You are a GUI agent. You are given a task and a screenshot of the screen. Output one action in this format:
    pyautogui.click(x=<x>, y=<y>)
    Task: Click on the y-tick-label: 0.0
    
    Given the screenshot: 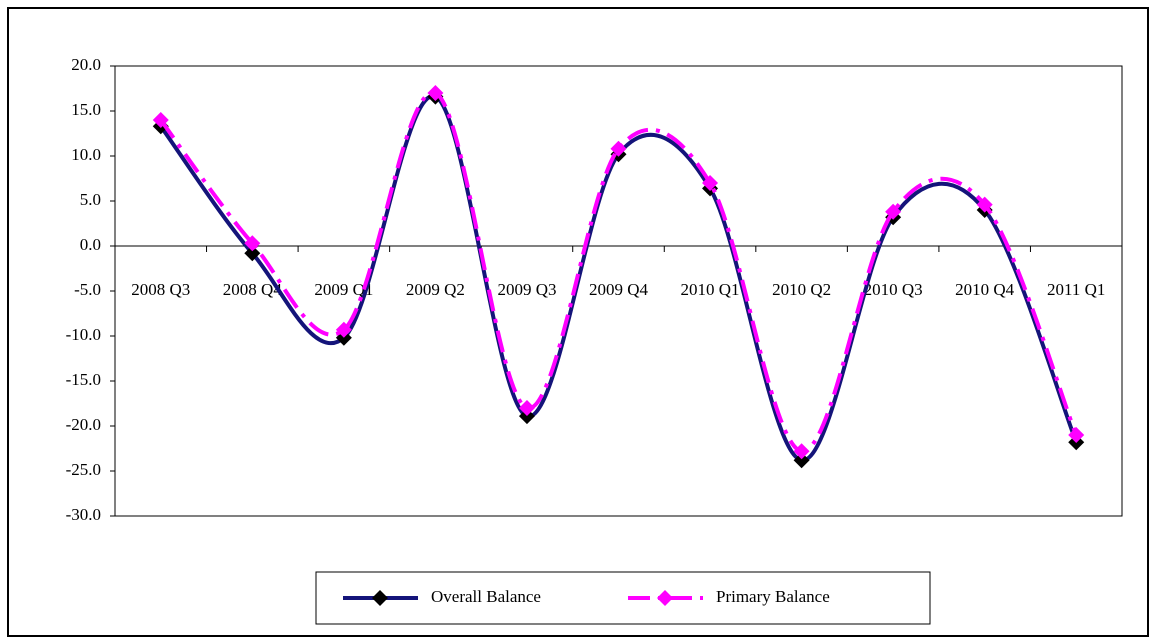 What is the action you would take?
    pyautogui.click(x=90, y=244)
    